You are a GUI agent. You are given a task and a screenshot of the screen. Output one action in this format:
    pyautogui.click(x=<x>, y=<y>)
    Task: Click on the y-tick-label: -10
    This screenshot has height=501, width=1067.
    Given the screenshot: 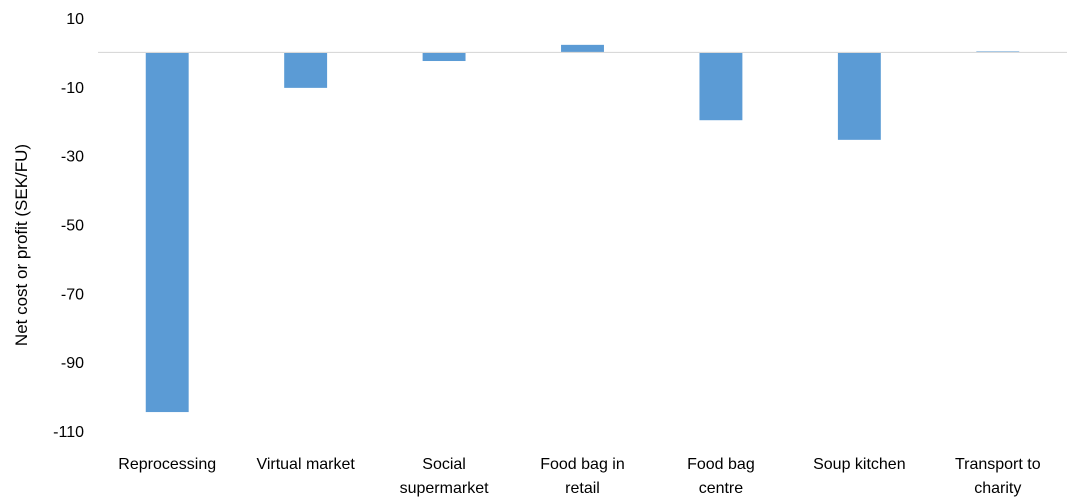 What is the action you would take?
    pyautogui.click(x=72, y=88)
    